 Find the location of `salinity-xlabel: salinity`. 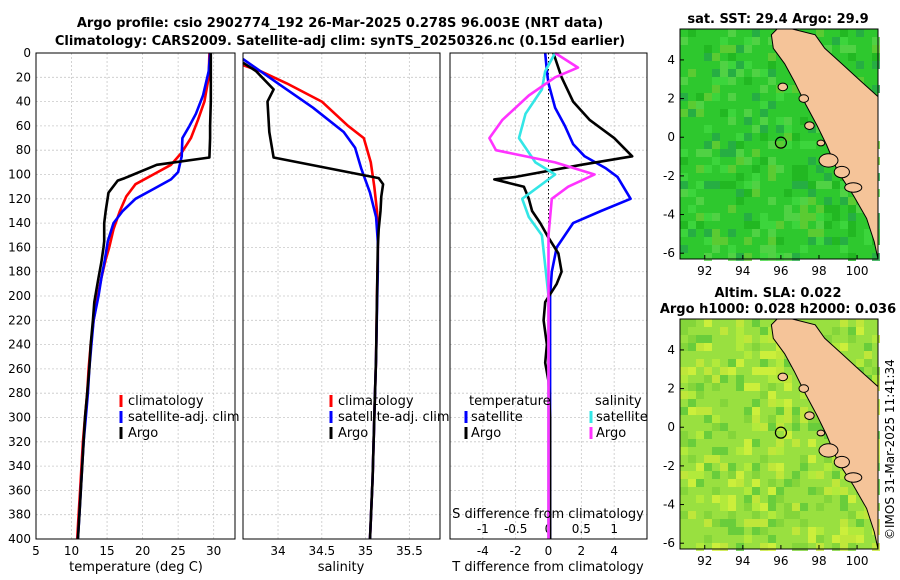

salinity-xlabel: salinity is located at coordinates (341, 567).